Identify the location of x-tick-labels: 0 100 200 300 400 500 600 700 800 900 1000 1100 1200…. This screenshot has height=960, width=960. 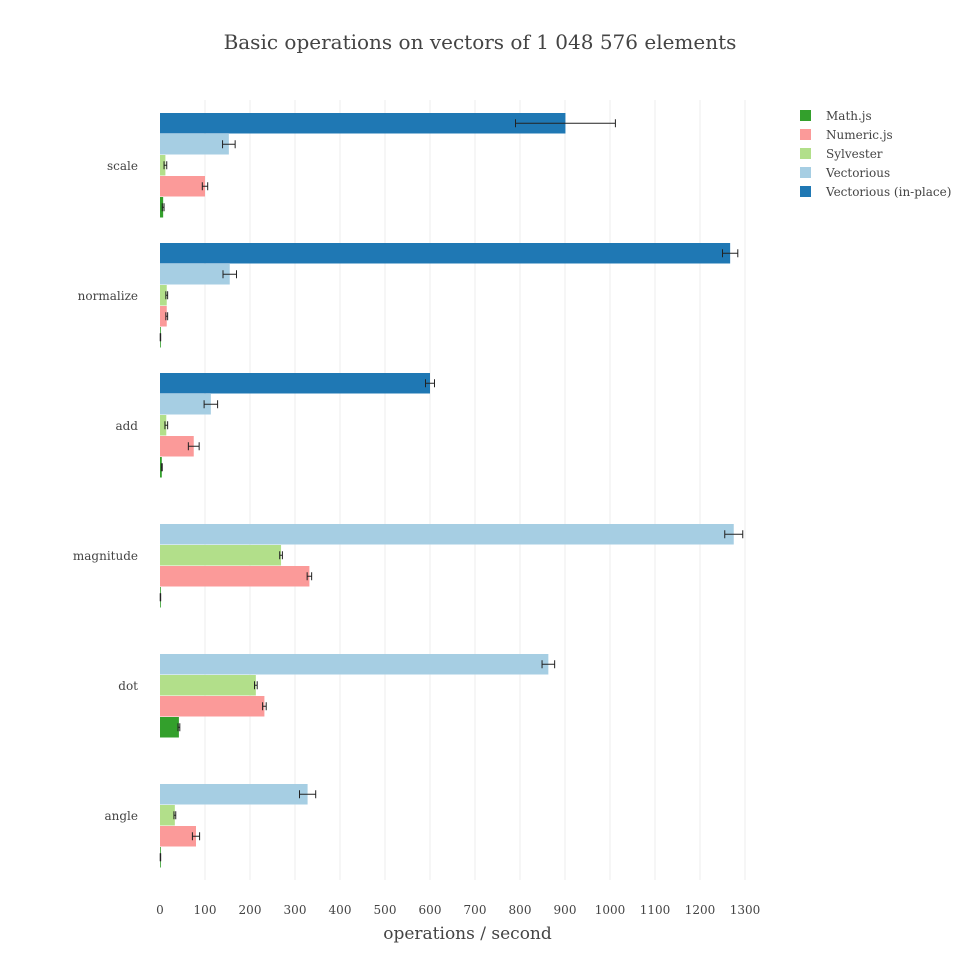
(458, 910).